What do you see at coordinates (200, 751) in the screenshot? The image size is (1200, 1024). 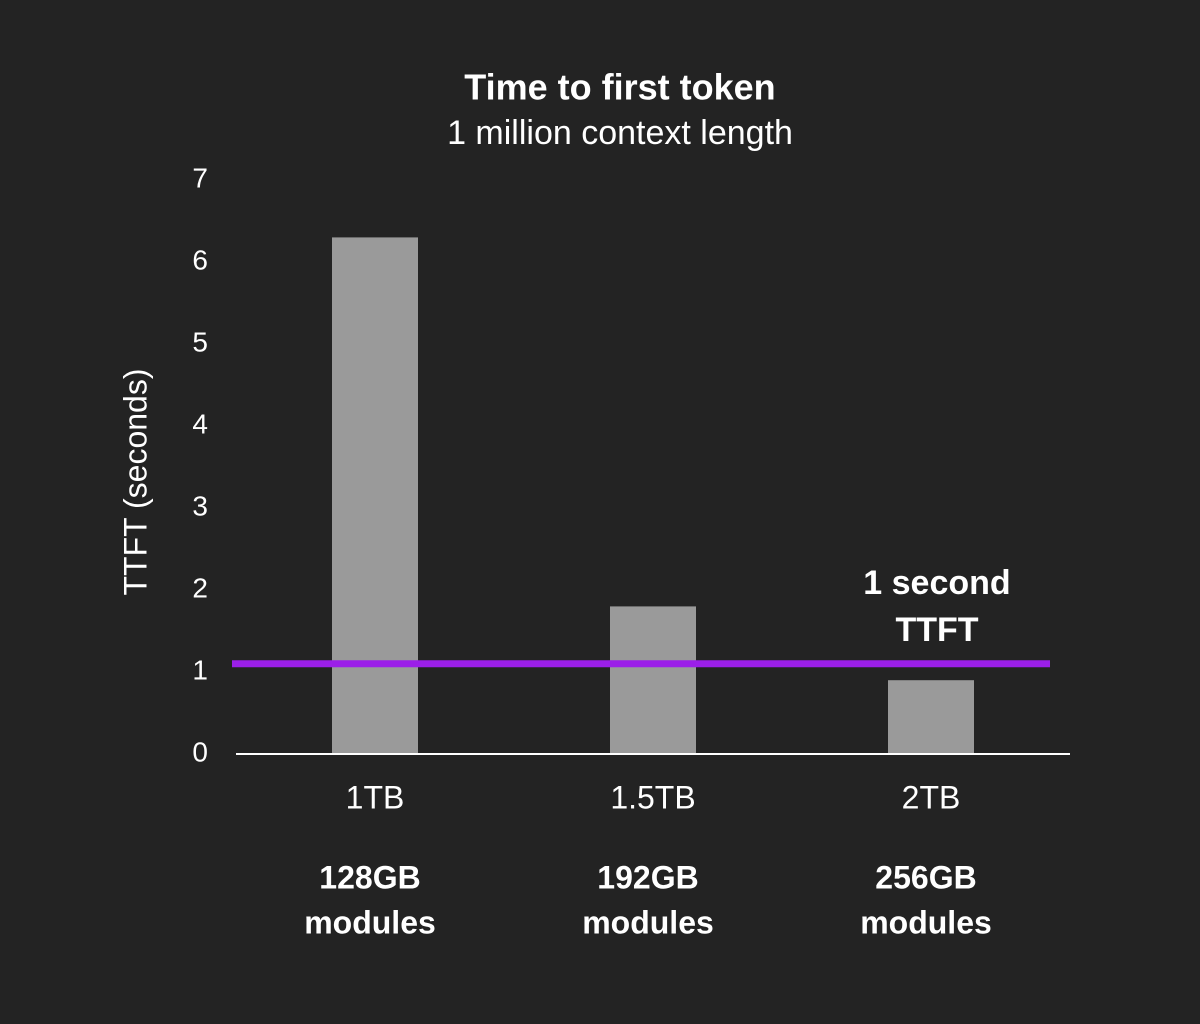 I see `y-tick-label: 0` at bounding box center [200, 751].